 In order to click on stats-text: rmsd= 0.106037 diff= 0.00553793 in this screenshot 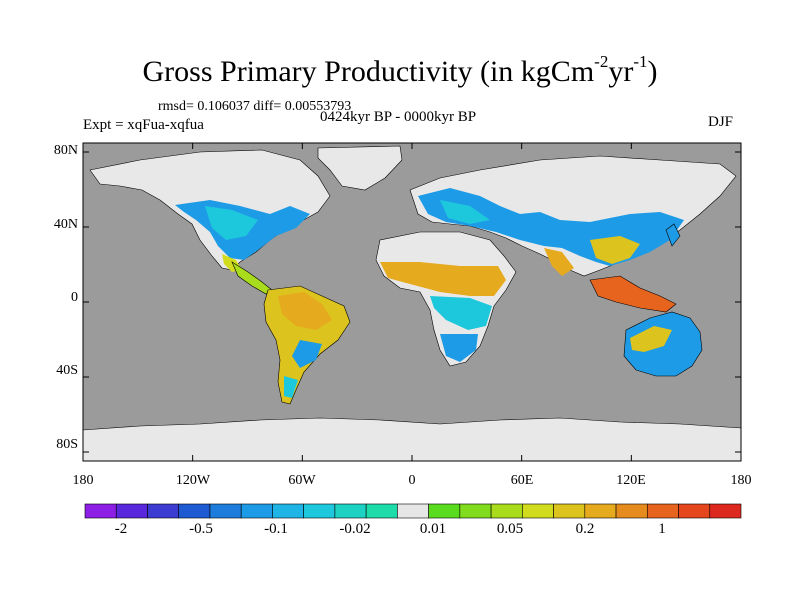, I will do `click(255, 106)`.